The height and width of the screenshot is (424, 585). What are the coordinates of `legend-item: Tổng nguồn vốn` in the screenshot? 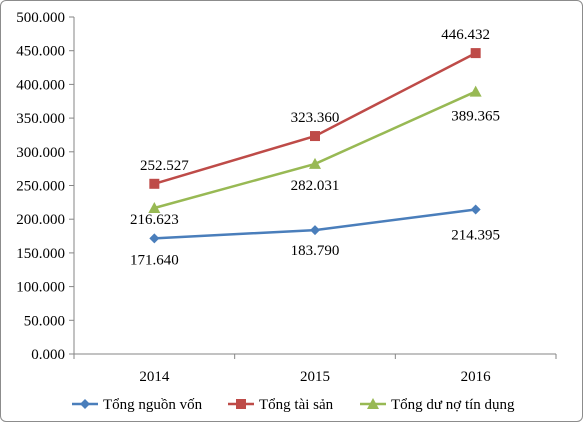 It's located at (137, 405).